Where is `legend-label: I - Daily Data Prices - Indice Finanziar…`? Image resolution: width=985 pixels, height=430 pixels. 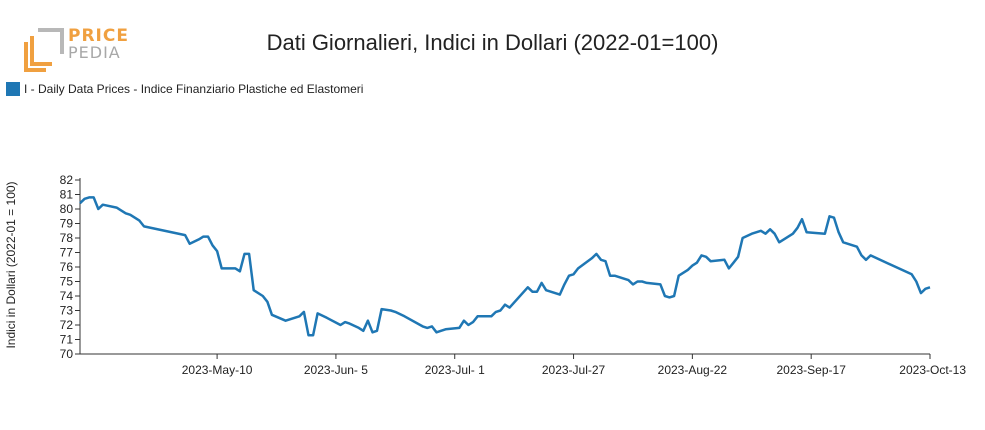
legend-label: I - Daily Data Prices - Indice Finanziar… is located at coordinates (194, 89).